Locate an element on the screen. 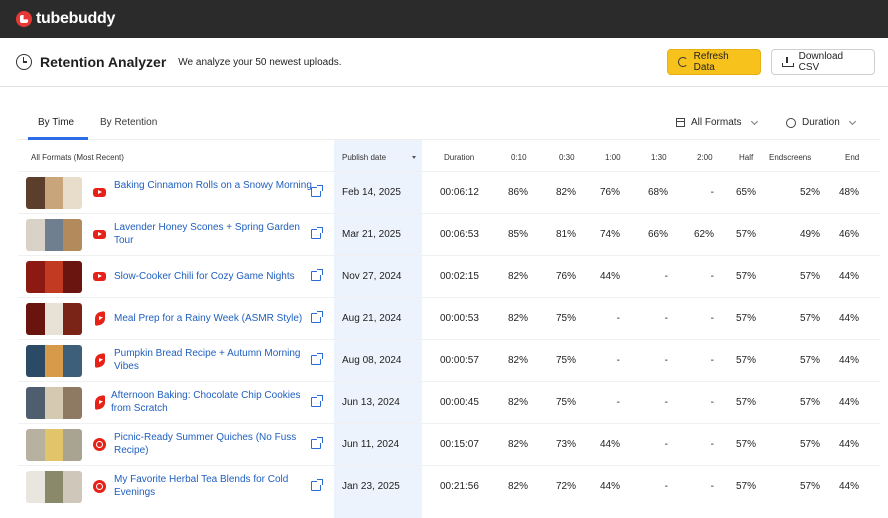 The image size is (888, 518). video-title-link: Slow-Cooker Chili for Cozy Game Nights is located at coordinates (204, 276).